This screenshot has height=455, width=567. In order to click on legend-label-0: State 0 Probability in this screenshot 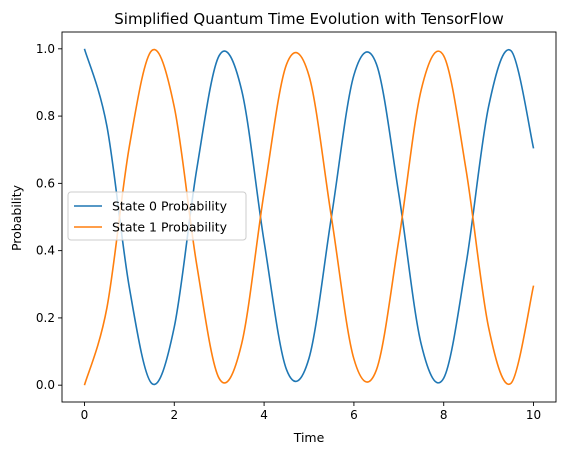, I will do `click(170, 206)`.